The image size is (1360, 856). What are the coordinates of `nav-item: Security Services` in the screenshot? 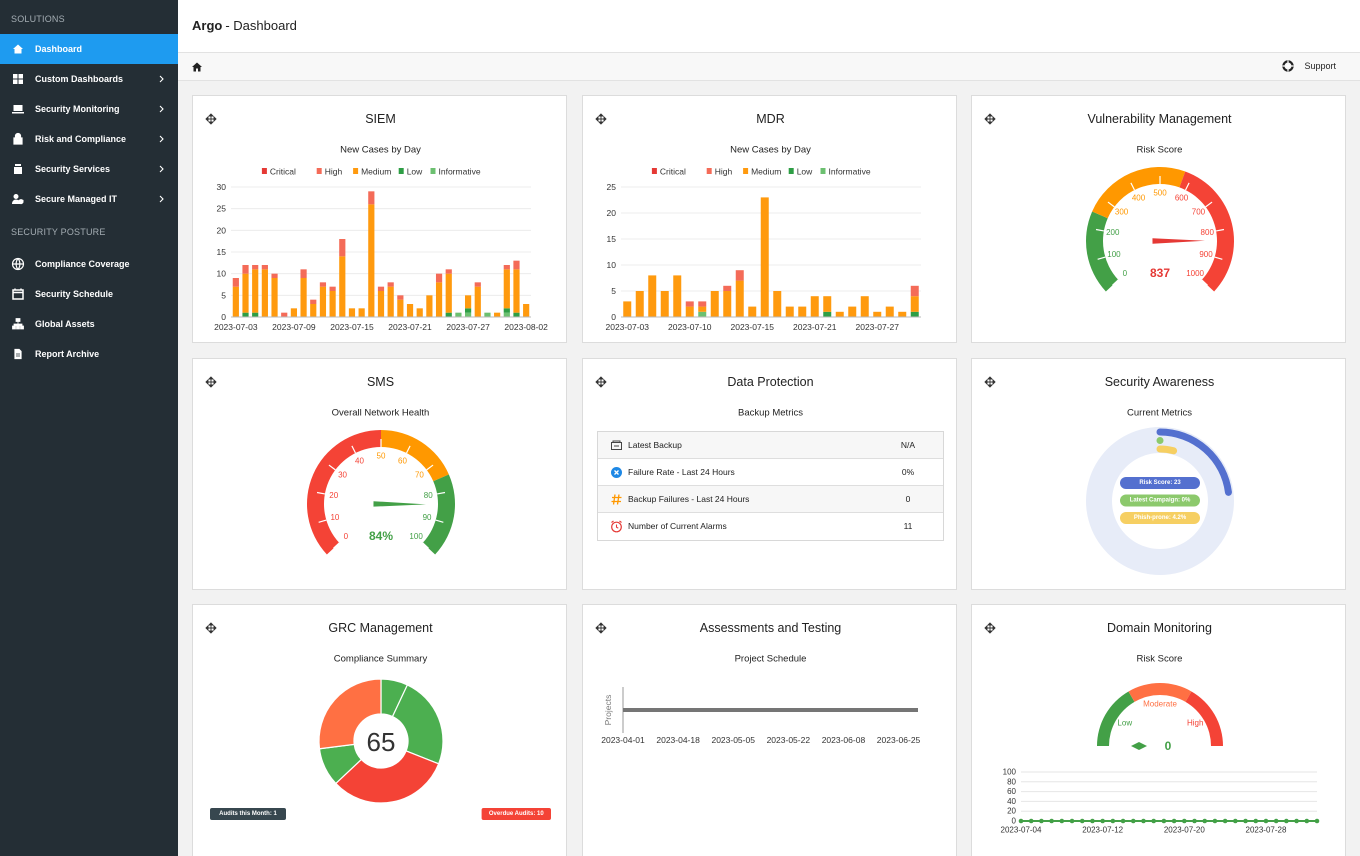 It's located at (89, 169).